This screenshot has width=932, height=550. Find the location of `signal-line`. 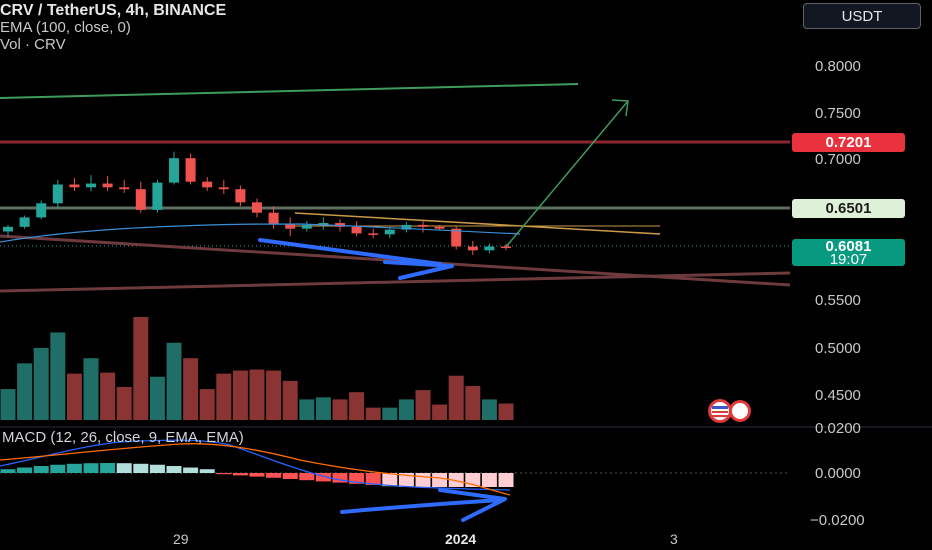

signal-line is located at coordinates (255, 469).